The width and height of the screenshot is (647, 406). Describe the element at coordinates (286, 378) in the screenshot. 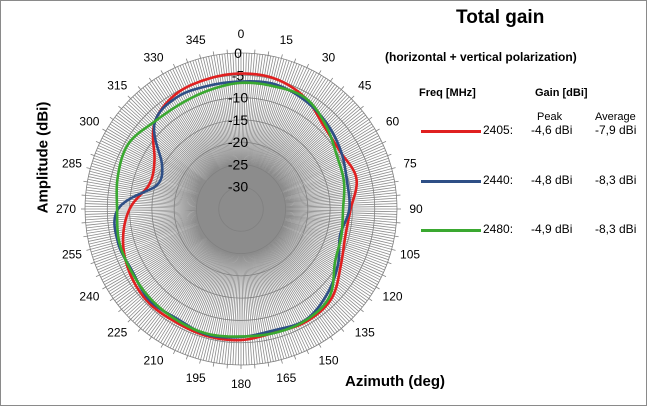

I see `angle-tick-label: 165` at that location.